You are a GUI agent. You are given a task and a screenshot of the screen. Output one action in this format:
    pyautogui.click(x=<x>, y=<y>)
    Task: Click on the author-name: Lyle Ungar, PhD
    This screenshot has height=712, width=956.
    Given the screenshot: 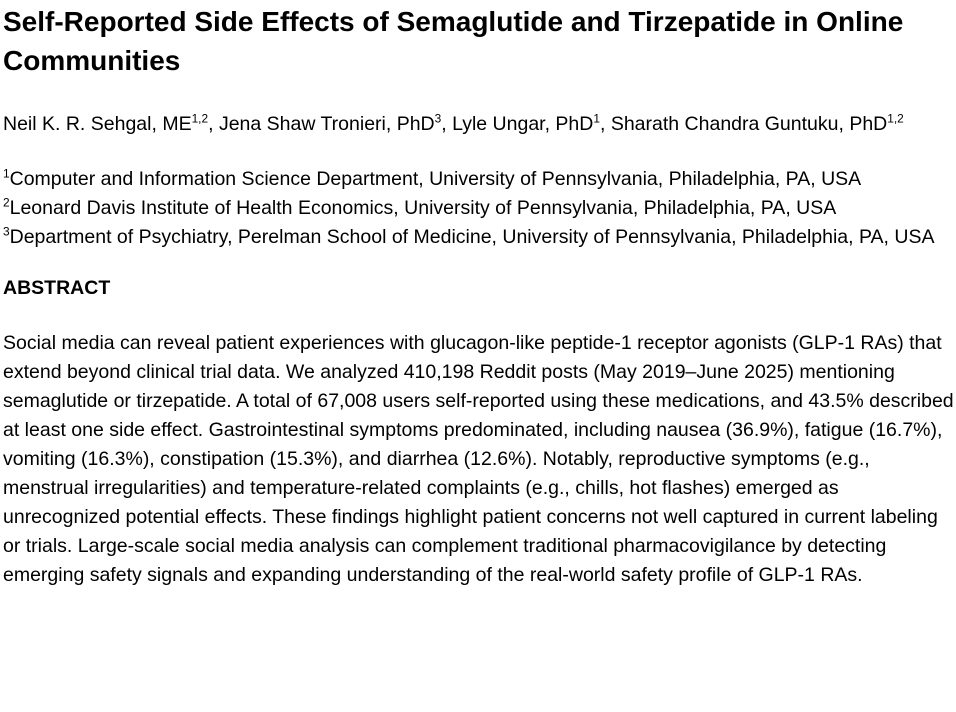 What is the action you would take?
    pyautogui.click(x=523, y=124)
    